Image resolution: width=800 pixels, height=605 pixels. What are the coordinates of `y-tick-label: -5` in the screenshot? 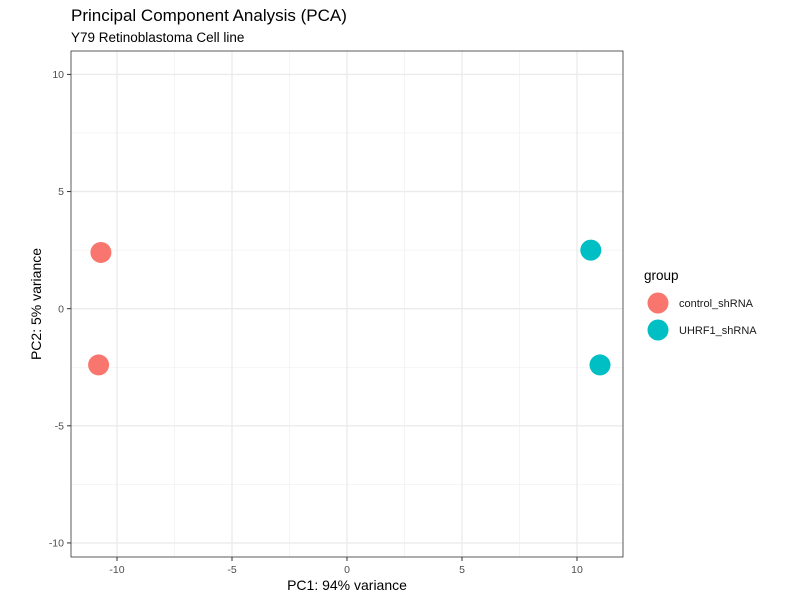 It's located at (59, 426).